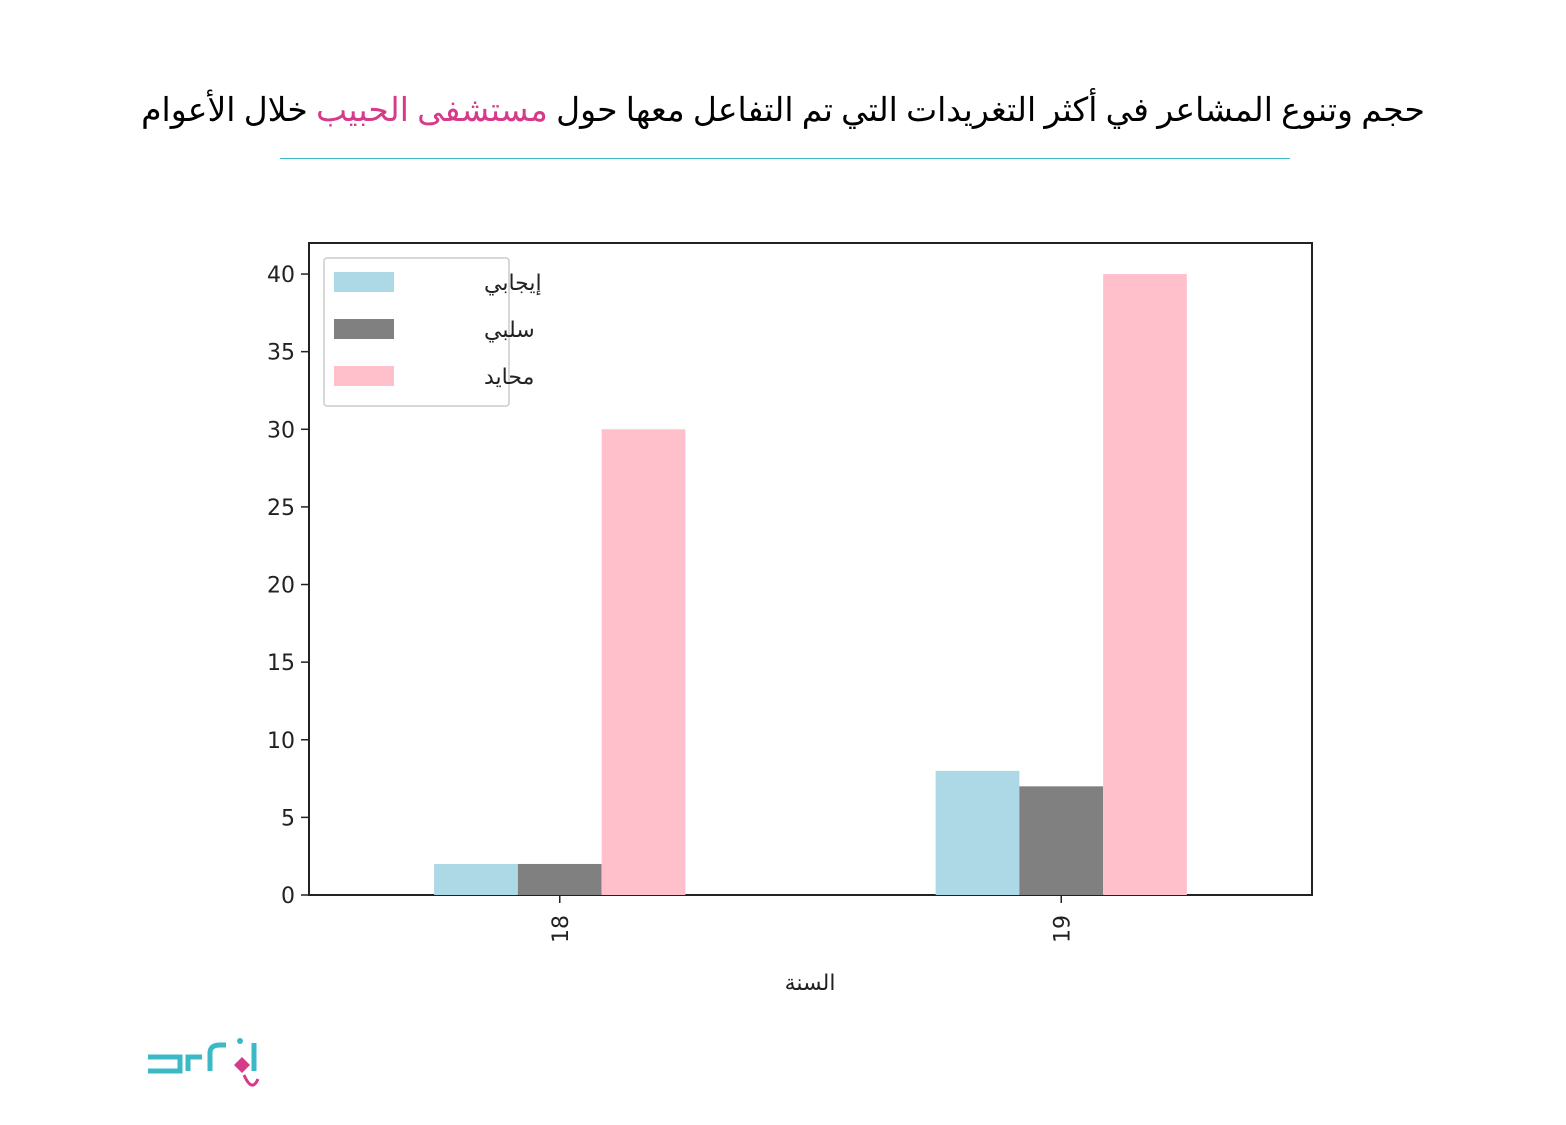  I want to click on x-axis: 18 19, so click(812, 919).